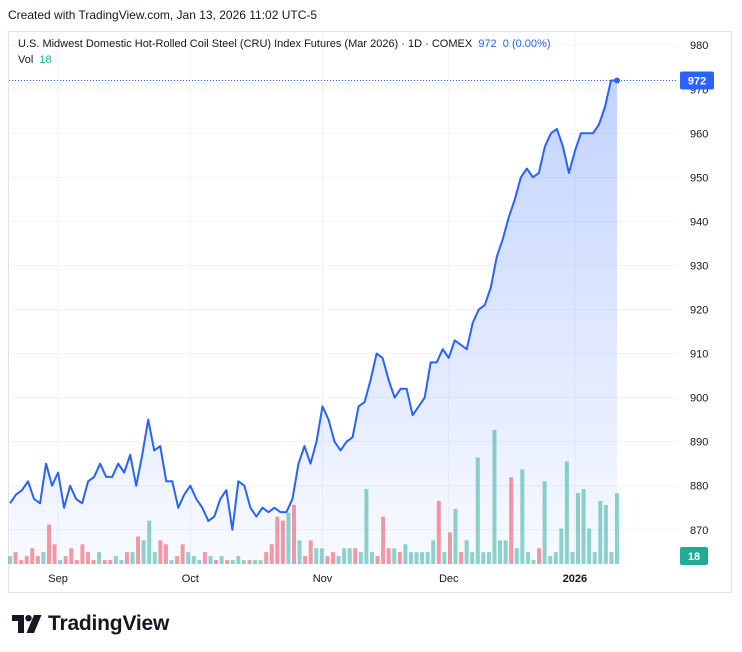 The width and height of the screenshot is (742, 652). I want to click on volume-badge, so click(694, 556).